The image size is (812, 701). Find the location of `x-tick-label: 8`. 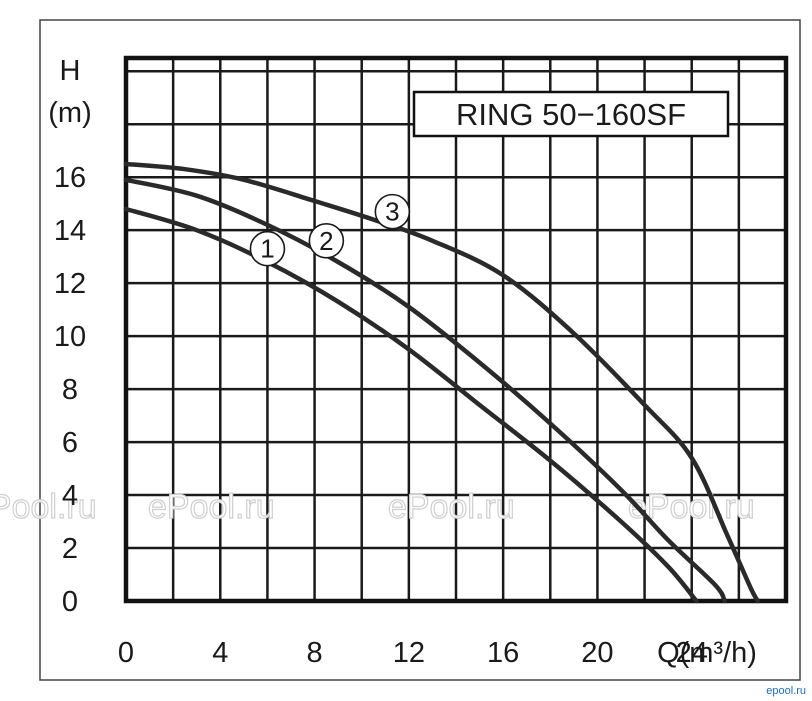

x-tick-label: 8 is located at coordinates (315, 653).